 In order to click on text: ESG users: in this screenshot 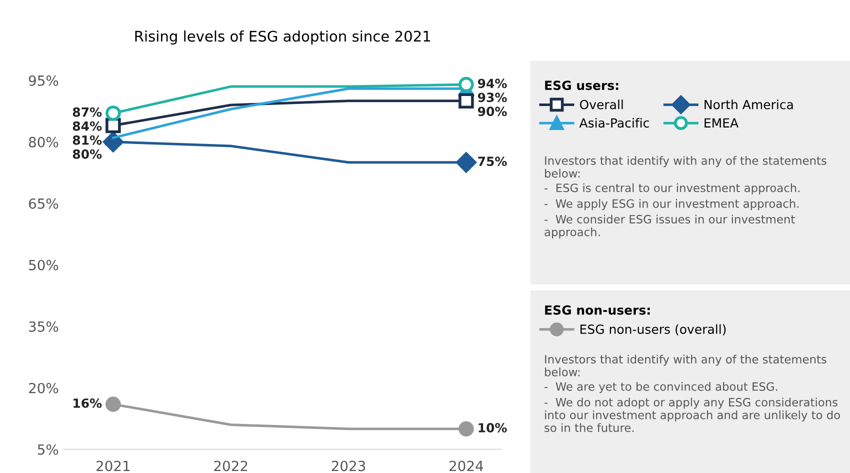, I will do `click(581, 85)`.